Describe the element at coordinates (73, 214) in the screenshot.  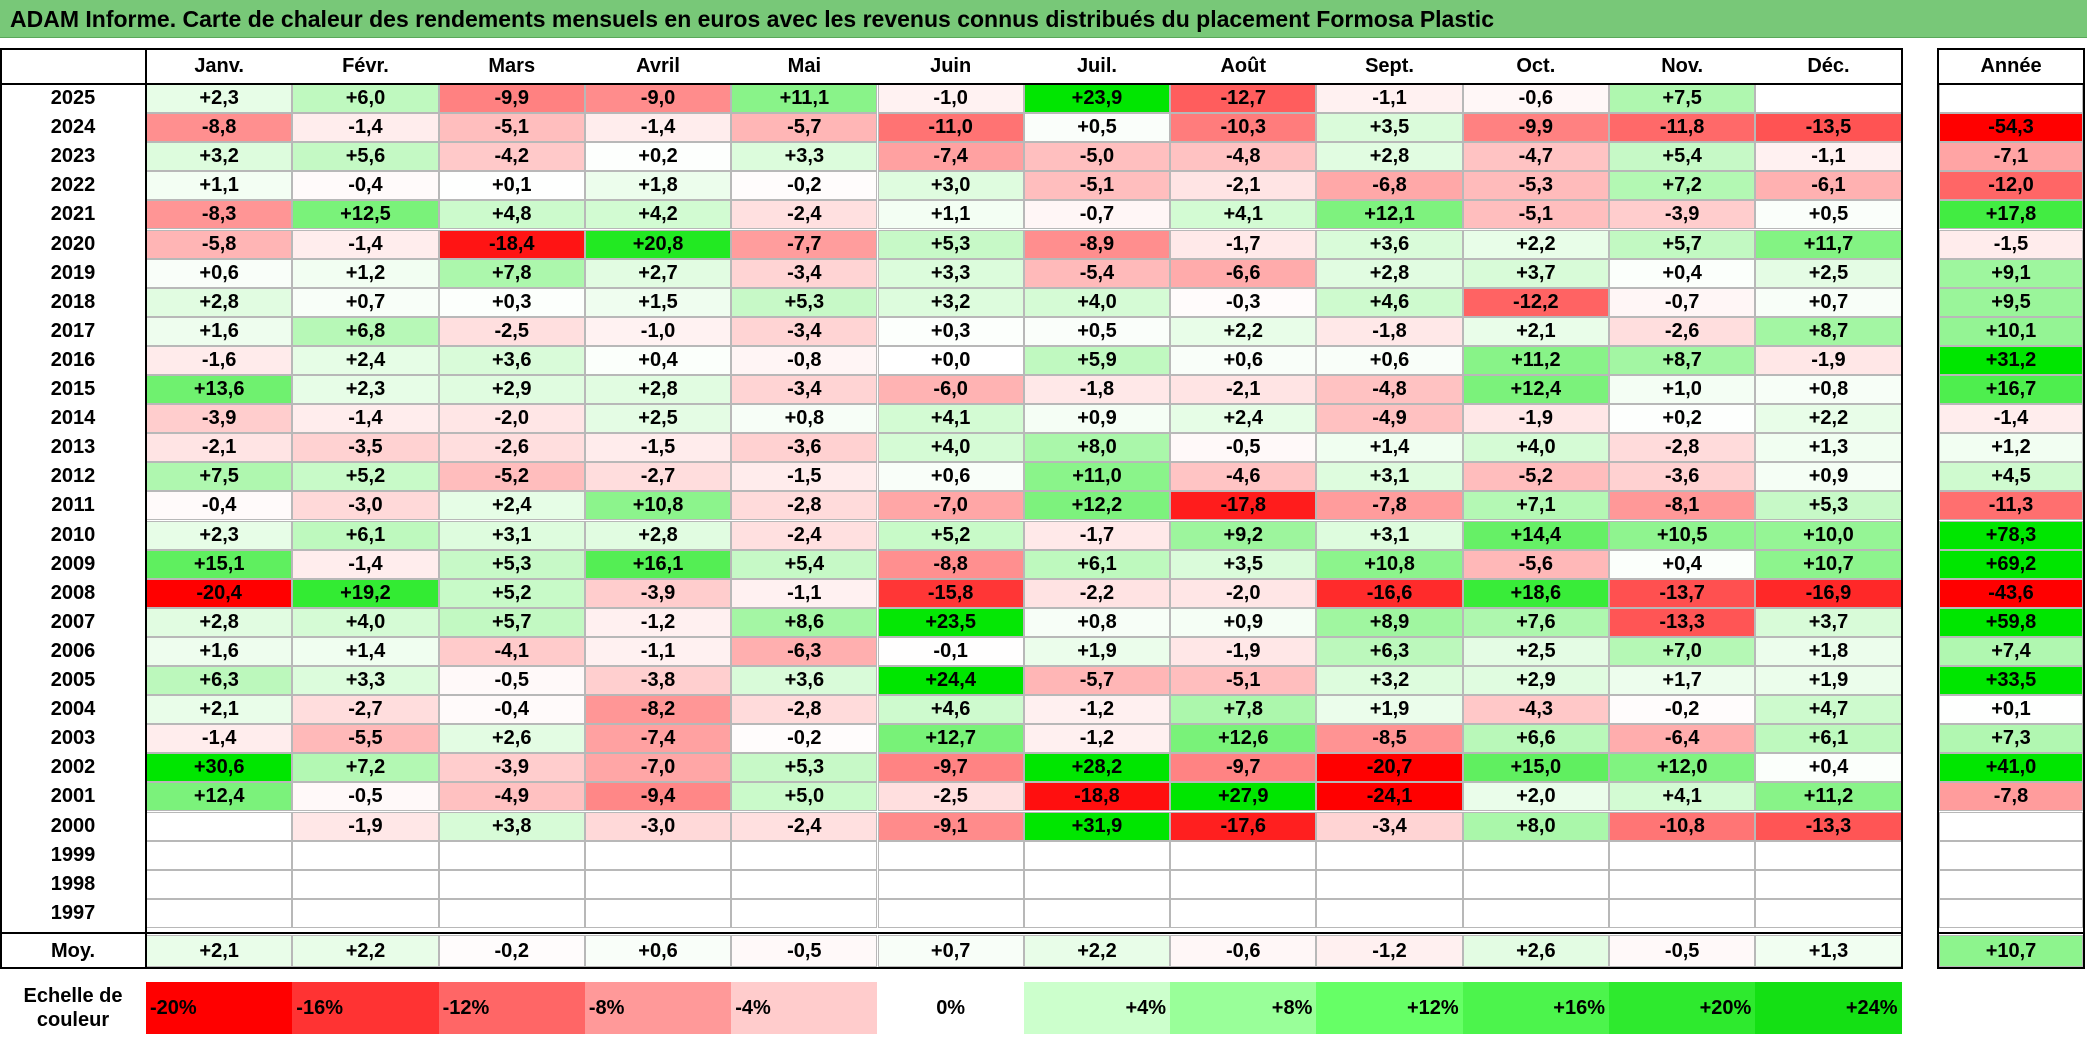
I see `year-row-label: 2021` at that location.